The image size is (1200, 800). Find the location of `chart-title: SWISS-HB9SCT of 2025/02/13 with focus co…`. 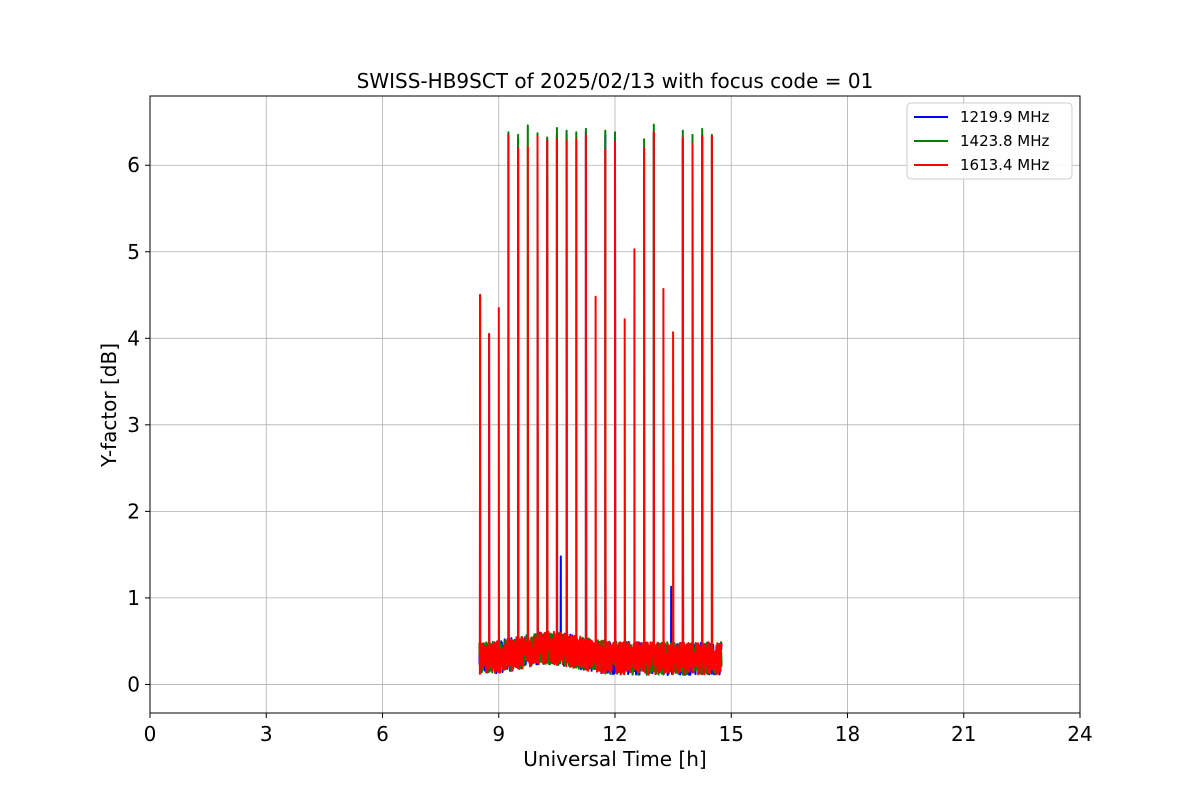

chart-title: SWISS-HB9SCT of 2025/02/13 with focus co… is located at coordinates (615, 81).